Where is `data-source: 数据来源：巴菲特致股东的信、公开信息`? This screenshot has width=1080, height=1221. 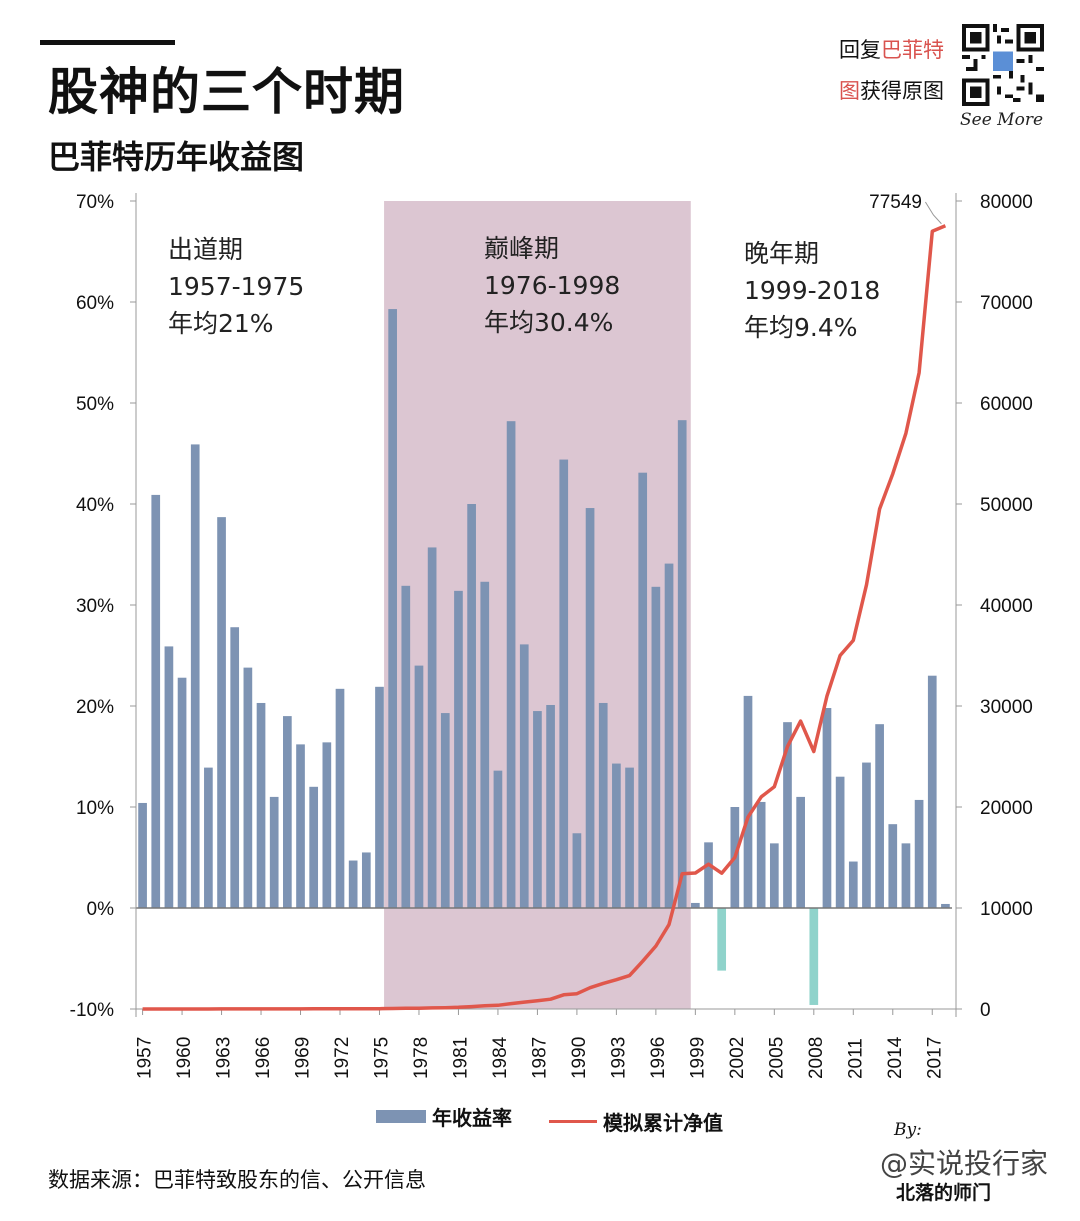 data-source: 数据来源：巴菲特致股东的信、公开信息 is located at coordinates (237, 1180).